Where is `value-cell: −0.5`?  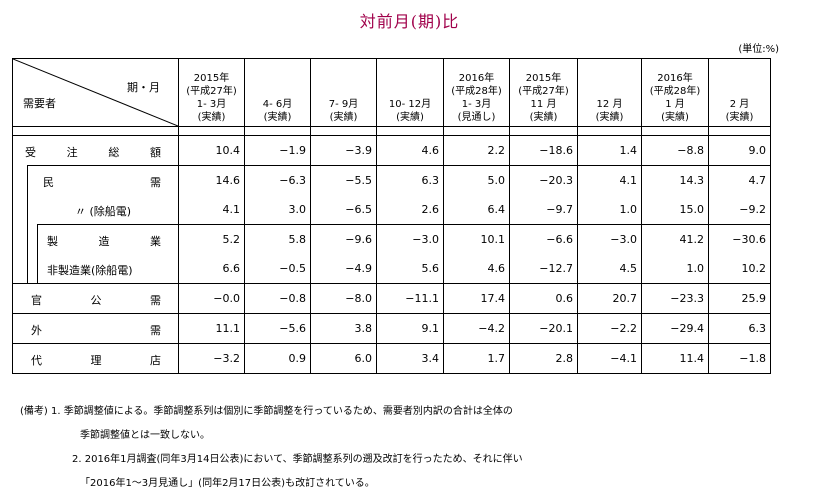
value-cell: −0.5 is located at coordinates (277, 269).